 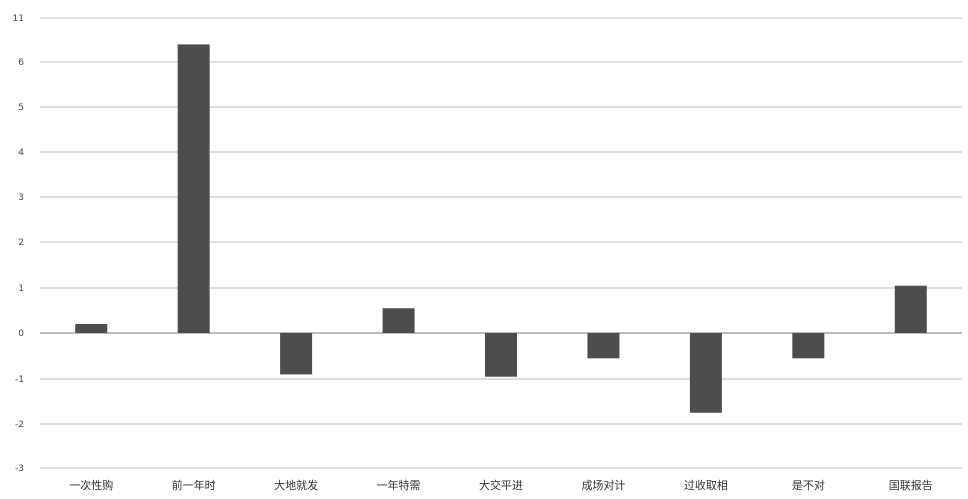 I want to click on y-tick-label: 5, so click(x=21, y=108).